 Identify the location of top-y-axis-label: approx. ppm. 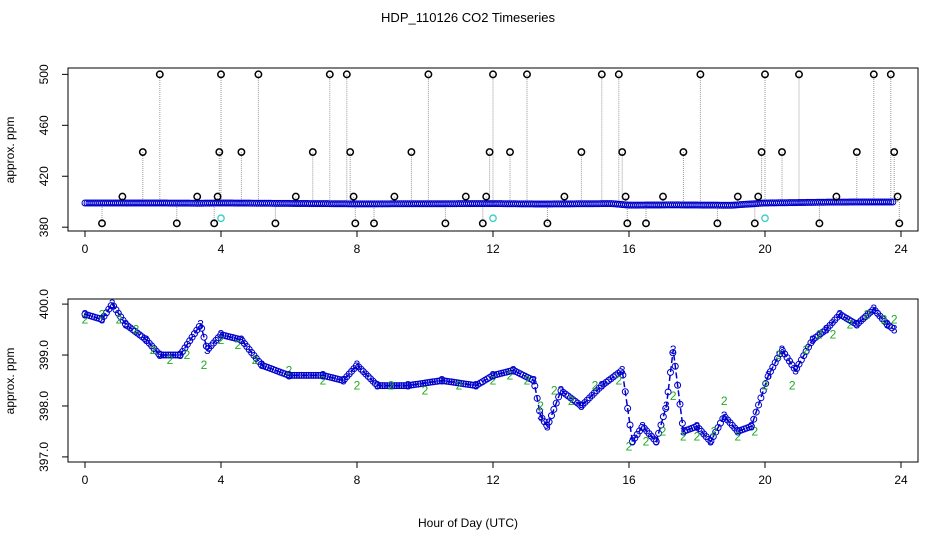
(10, 150).